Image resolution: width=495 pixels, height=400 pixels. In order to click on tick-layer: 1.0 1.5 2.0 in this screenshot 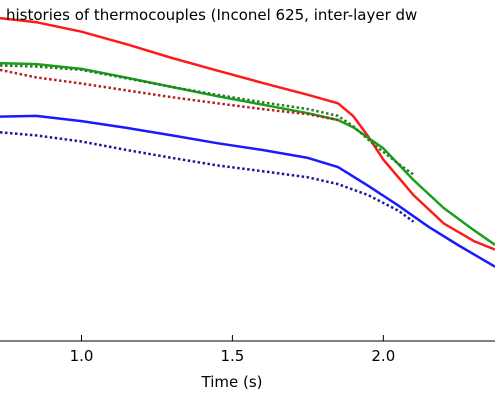, I will do `click(232, 350)`.